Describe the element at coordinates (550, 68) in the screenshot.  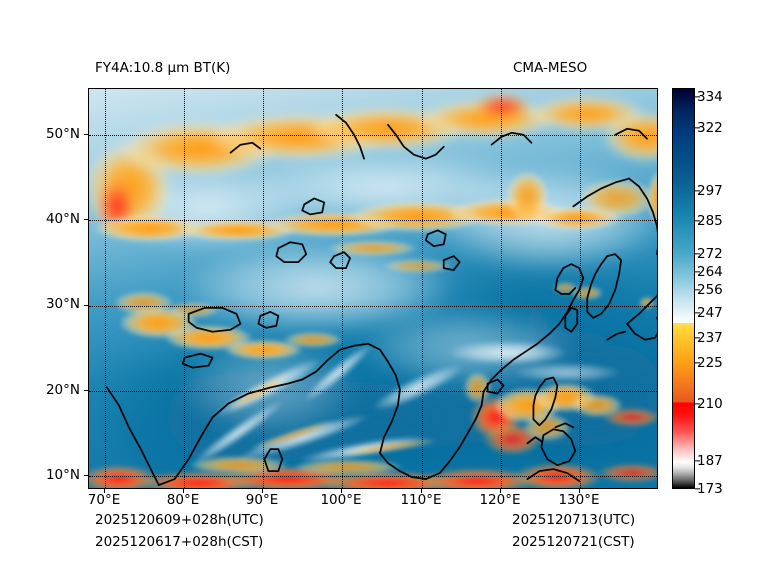
I see `plot-title-right: CMA-MESO` at that location.